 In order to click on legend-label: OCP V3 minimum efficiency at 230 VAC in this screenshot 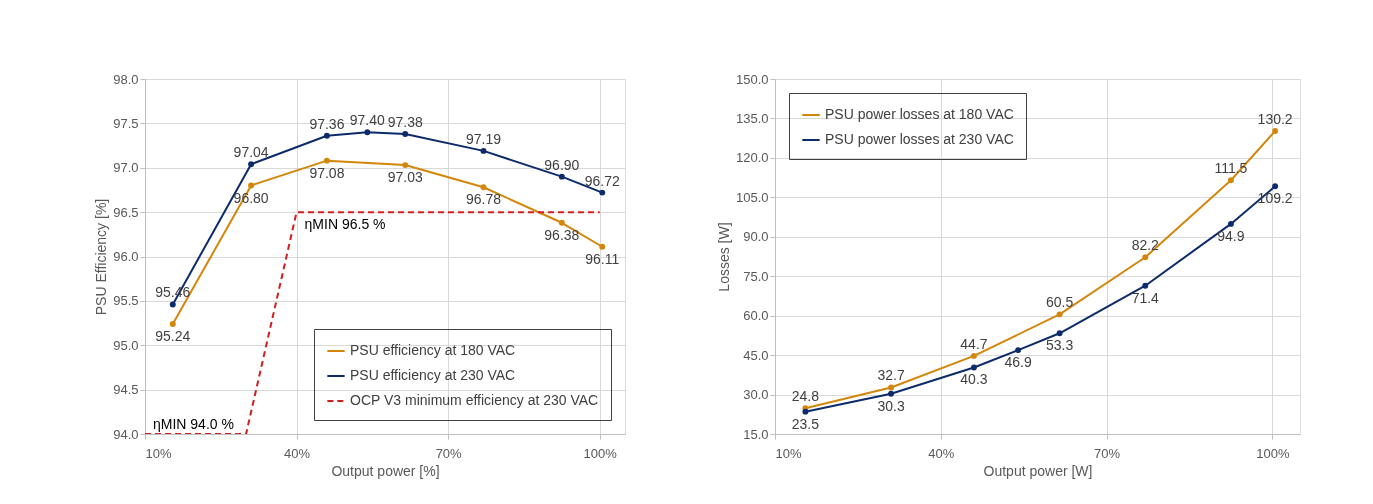, I will do `click(474, 400)`.